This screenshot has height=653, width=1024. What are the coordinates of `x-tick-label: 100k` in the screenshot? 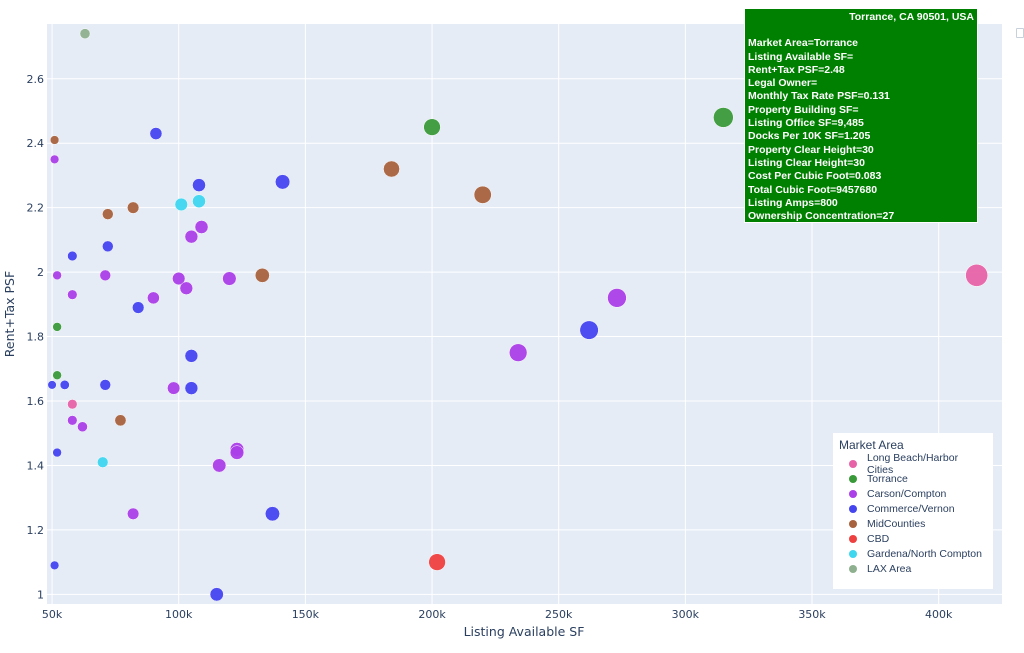 It's located at (179, 614).